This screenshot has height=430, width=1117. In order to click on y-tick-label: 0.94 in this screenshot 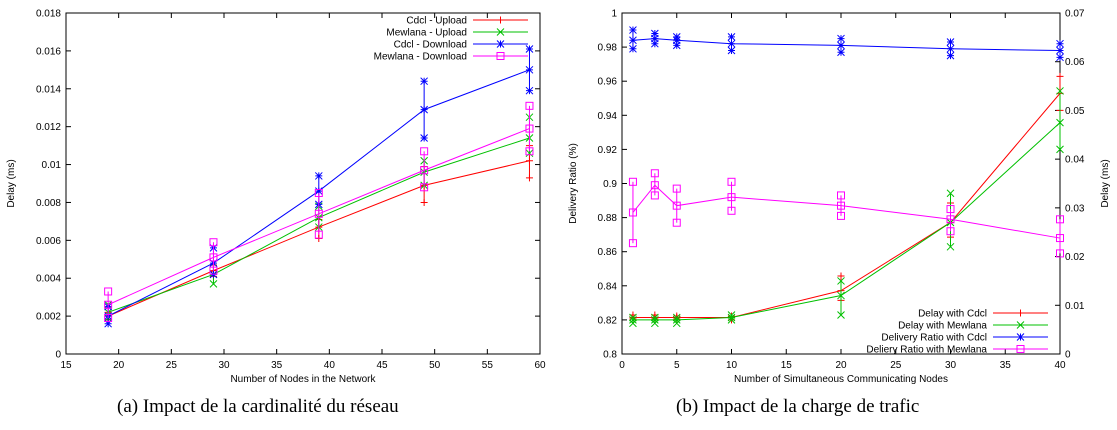, I will do `click(608, 116)`.